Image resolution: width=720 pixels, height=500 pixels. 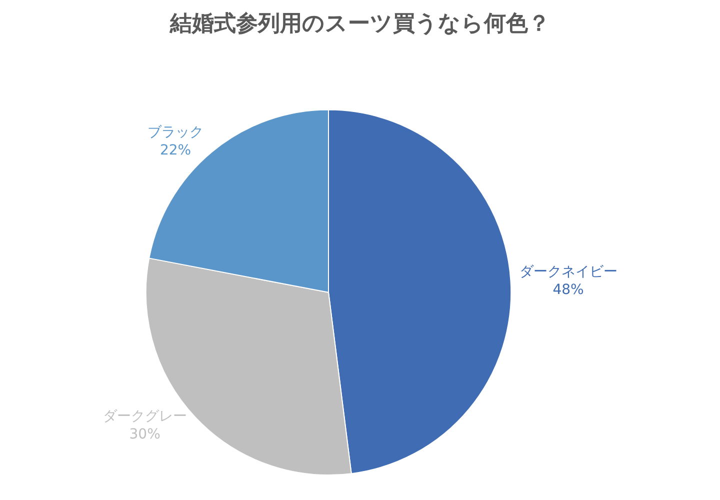 What do you see at coordinates (176, 132) in the screenshot?
I see `slice-label: ブラック` at bounding box center [176, 132].